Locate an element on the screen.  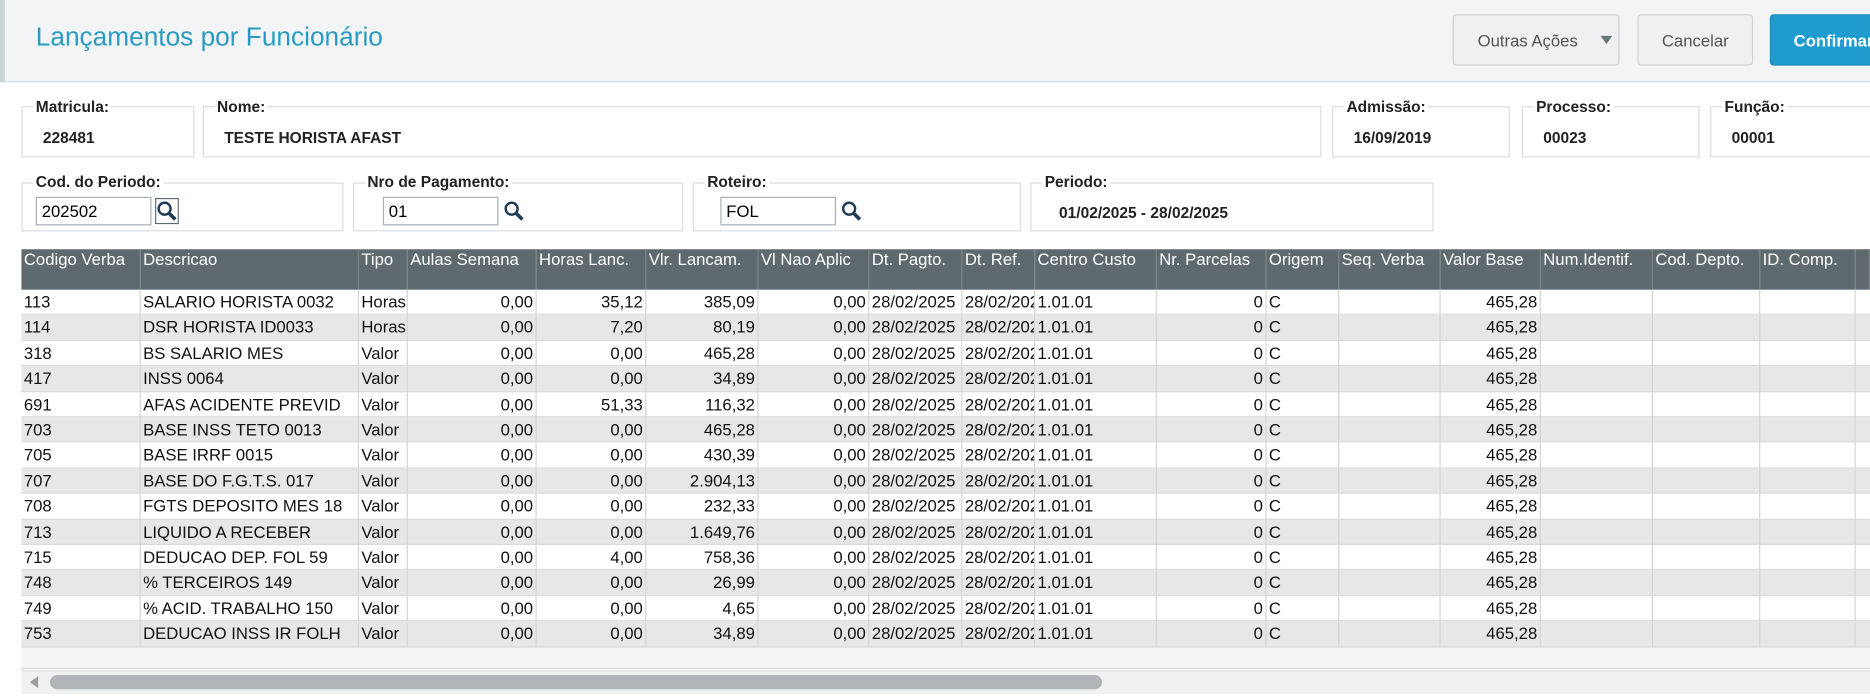
column-header: Tipo is located at coordinates (383, 269).